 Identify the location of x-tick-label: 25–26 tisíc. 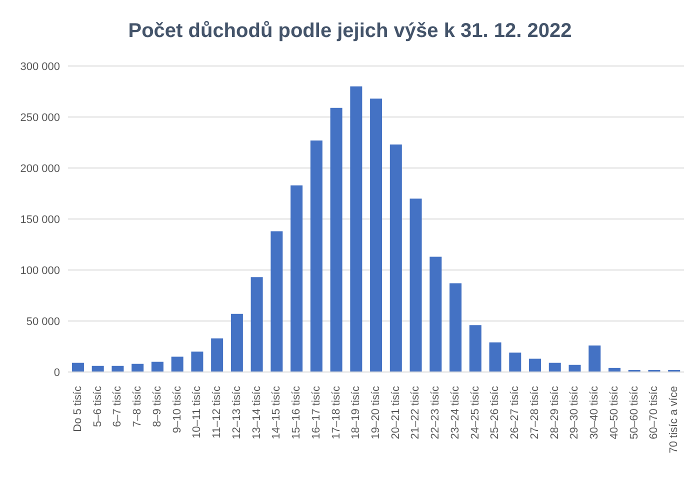
(495, 413).